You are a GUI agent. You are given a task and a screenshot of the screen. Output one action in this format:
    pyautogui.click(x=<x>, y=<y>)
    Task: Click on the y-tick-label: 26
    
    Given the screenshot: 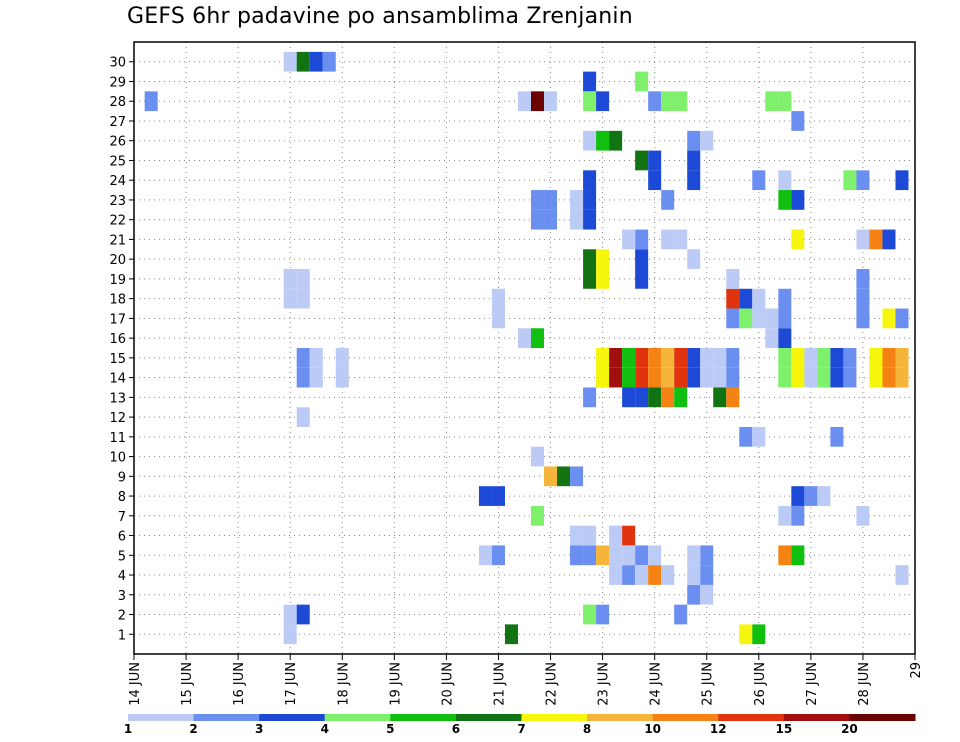 What is the action you would take?
    pyautogui.click(x=117, y=142)
    